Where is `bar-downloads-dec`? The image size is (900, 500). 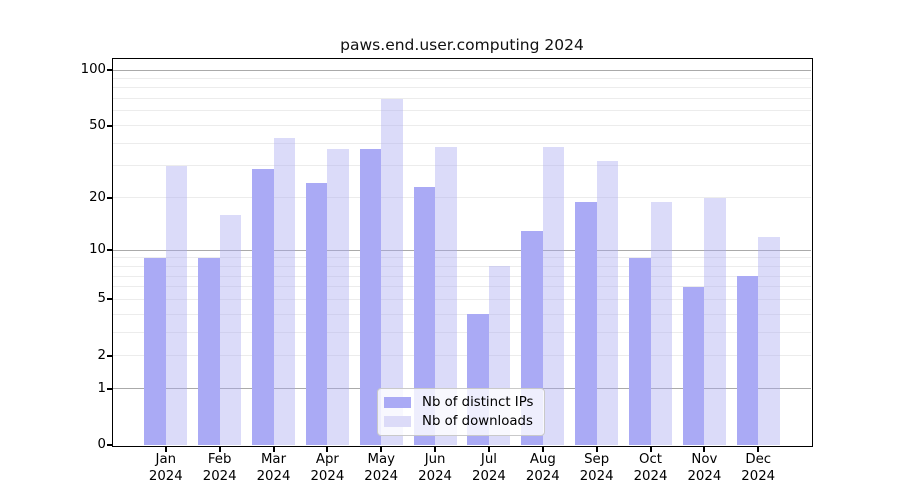
bar-downloads-dec is located at coordinates (769, 340).